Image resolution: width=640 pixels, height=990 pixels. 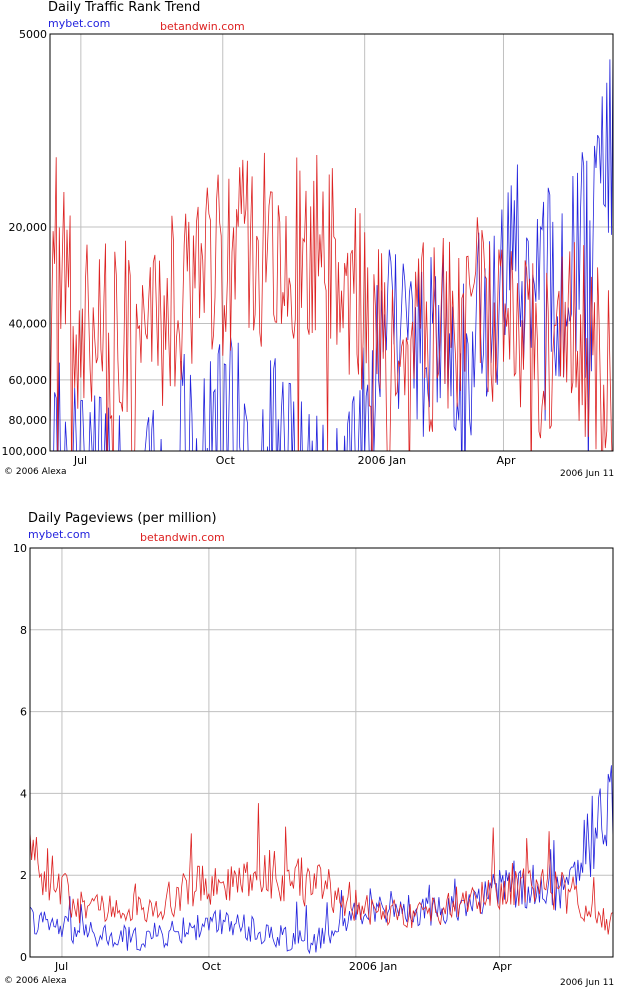 I want to click on y-tick-label: 80,000, so click(x=28, y=420).